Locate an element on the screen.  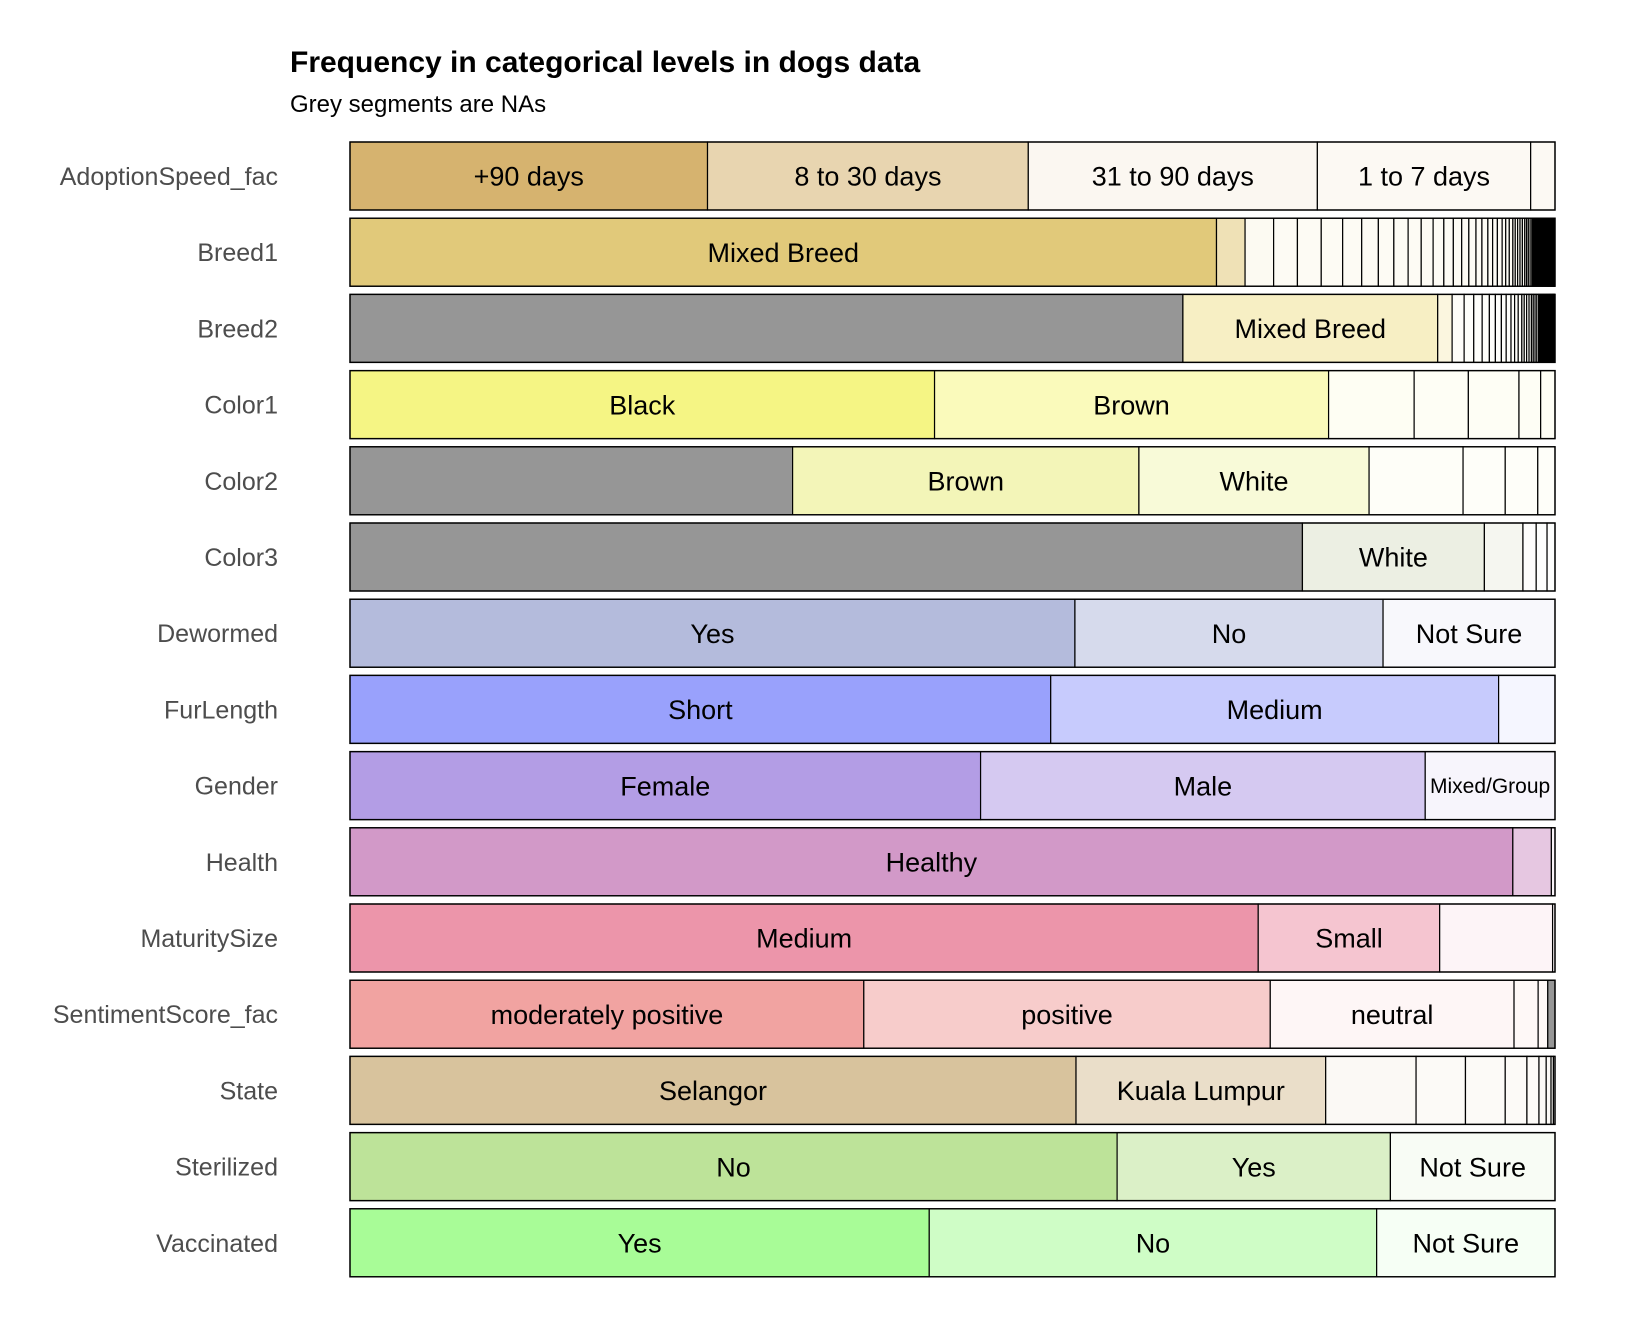
segment-label: Mixed/Group is located at coordinates (1490, 786).